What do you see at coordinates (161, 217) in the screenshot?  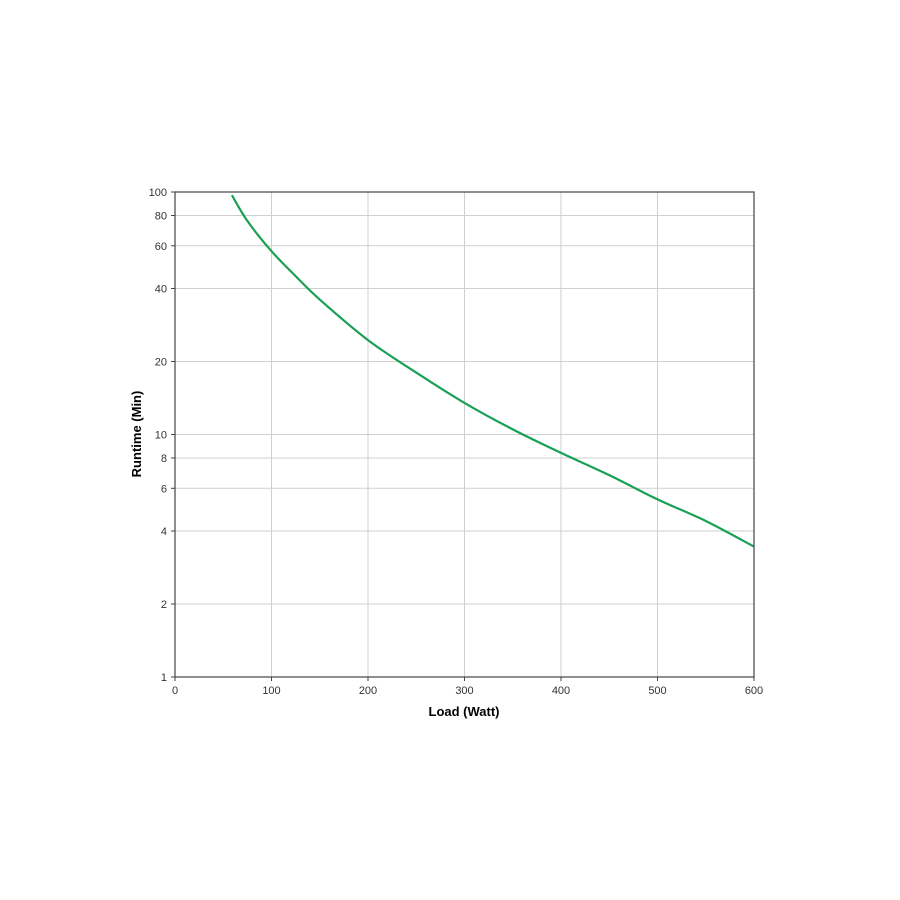 I see `y-tick-label: 80` at bounding box center [161, 217].